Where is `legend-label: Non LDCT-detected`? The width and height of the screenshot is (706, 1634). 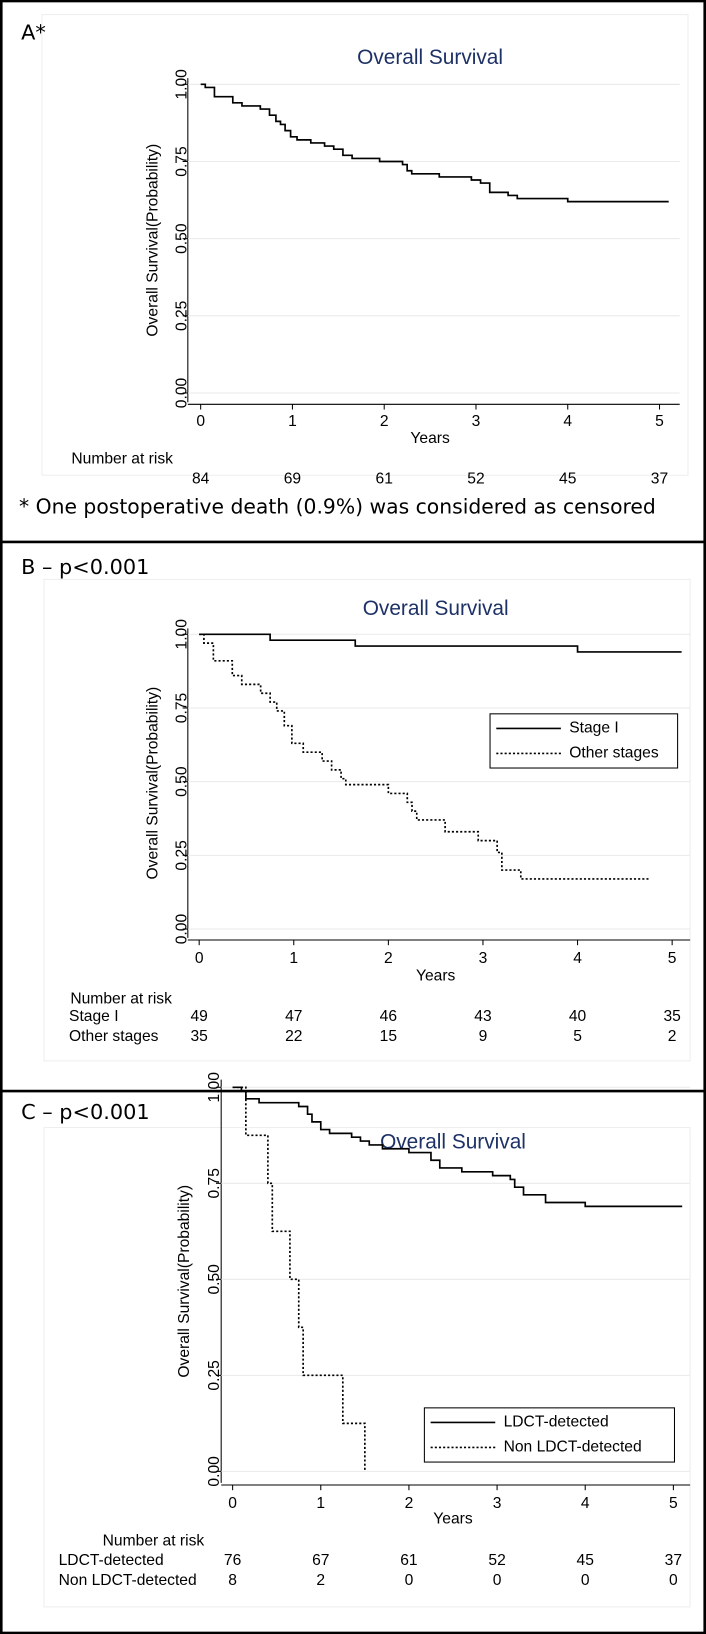 legend-label: Non LDCT-detected is located at coordinates (573, 1447).